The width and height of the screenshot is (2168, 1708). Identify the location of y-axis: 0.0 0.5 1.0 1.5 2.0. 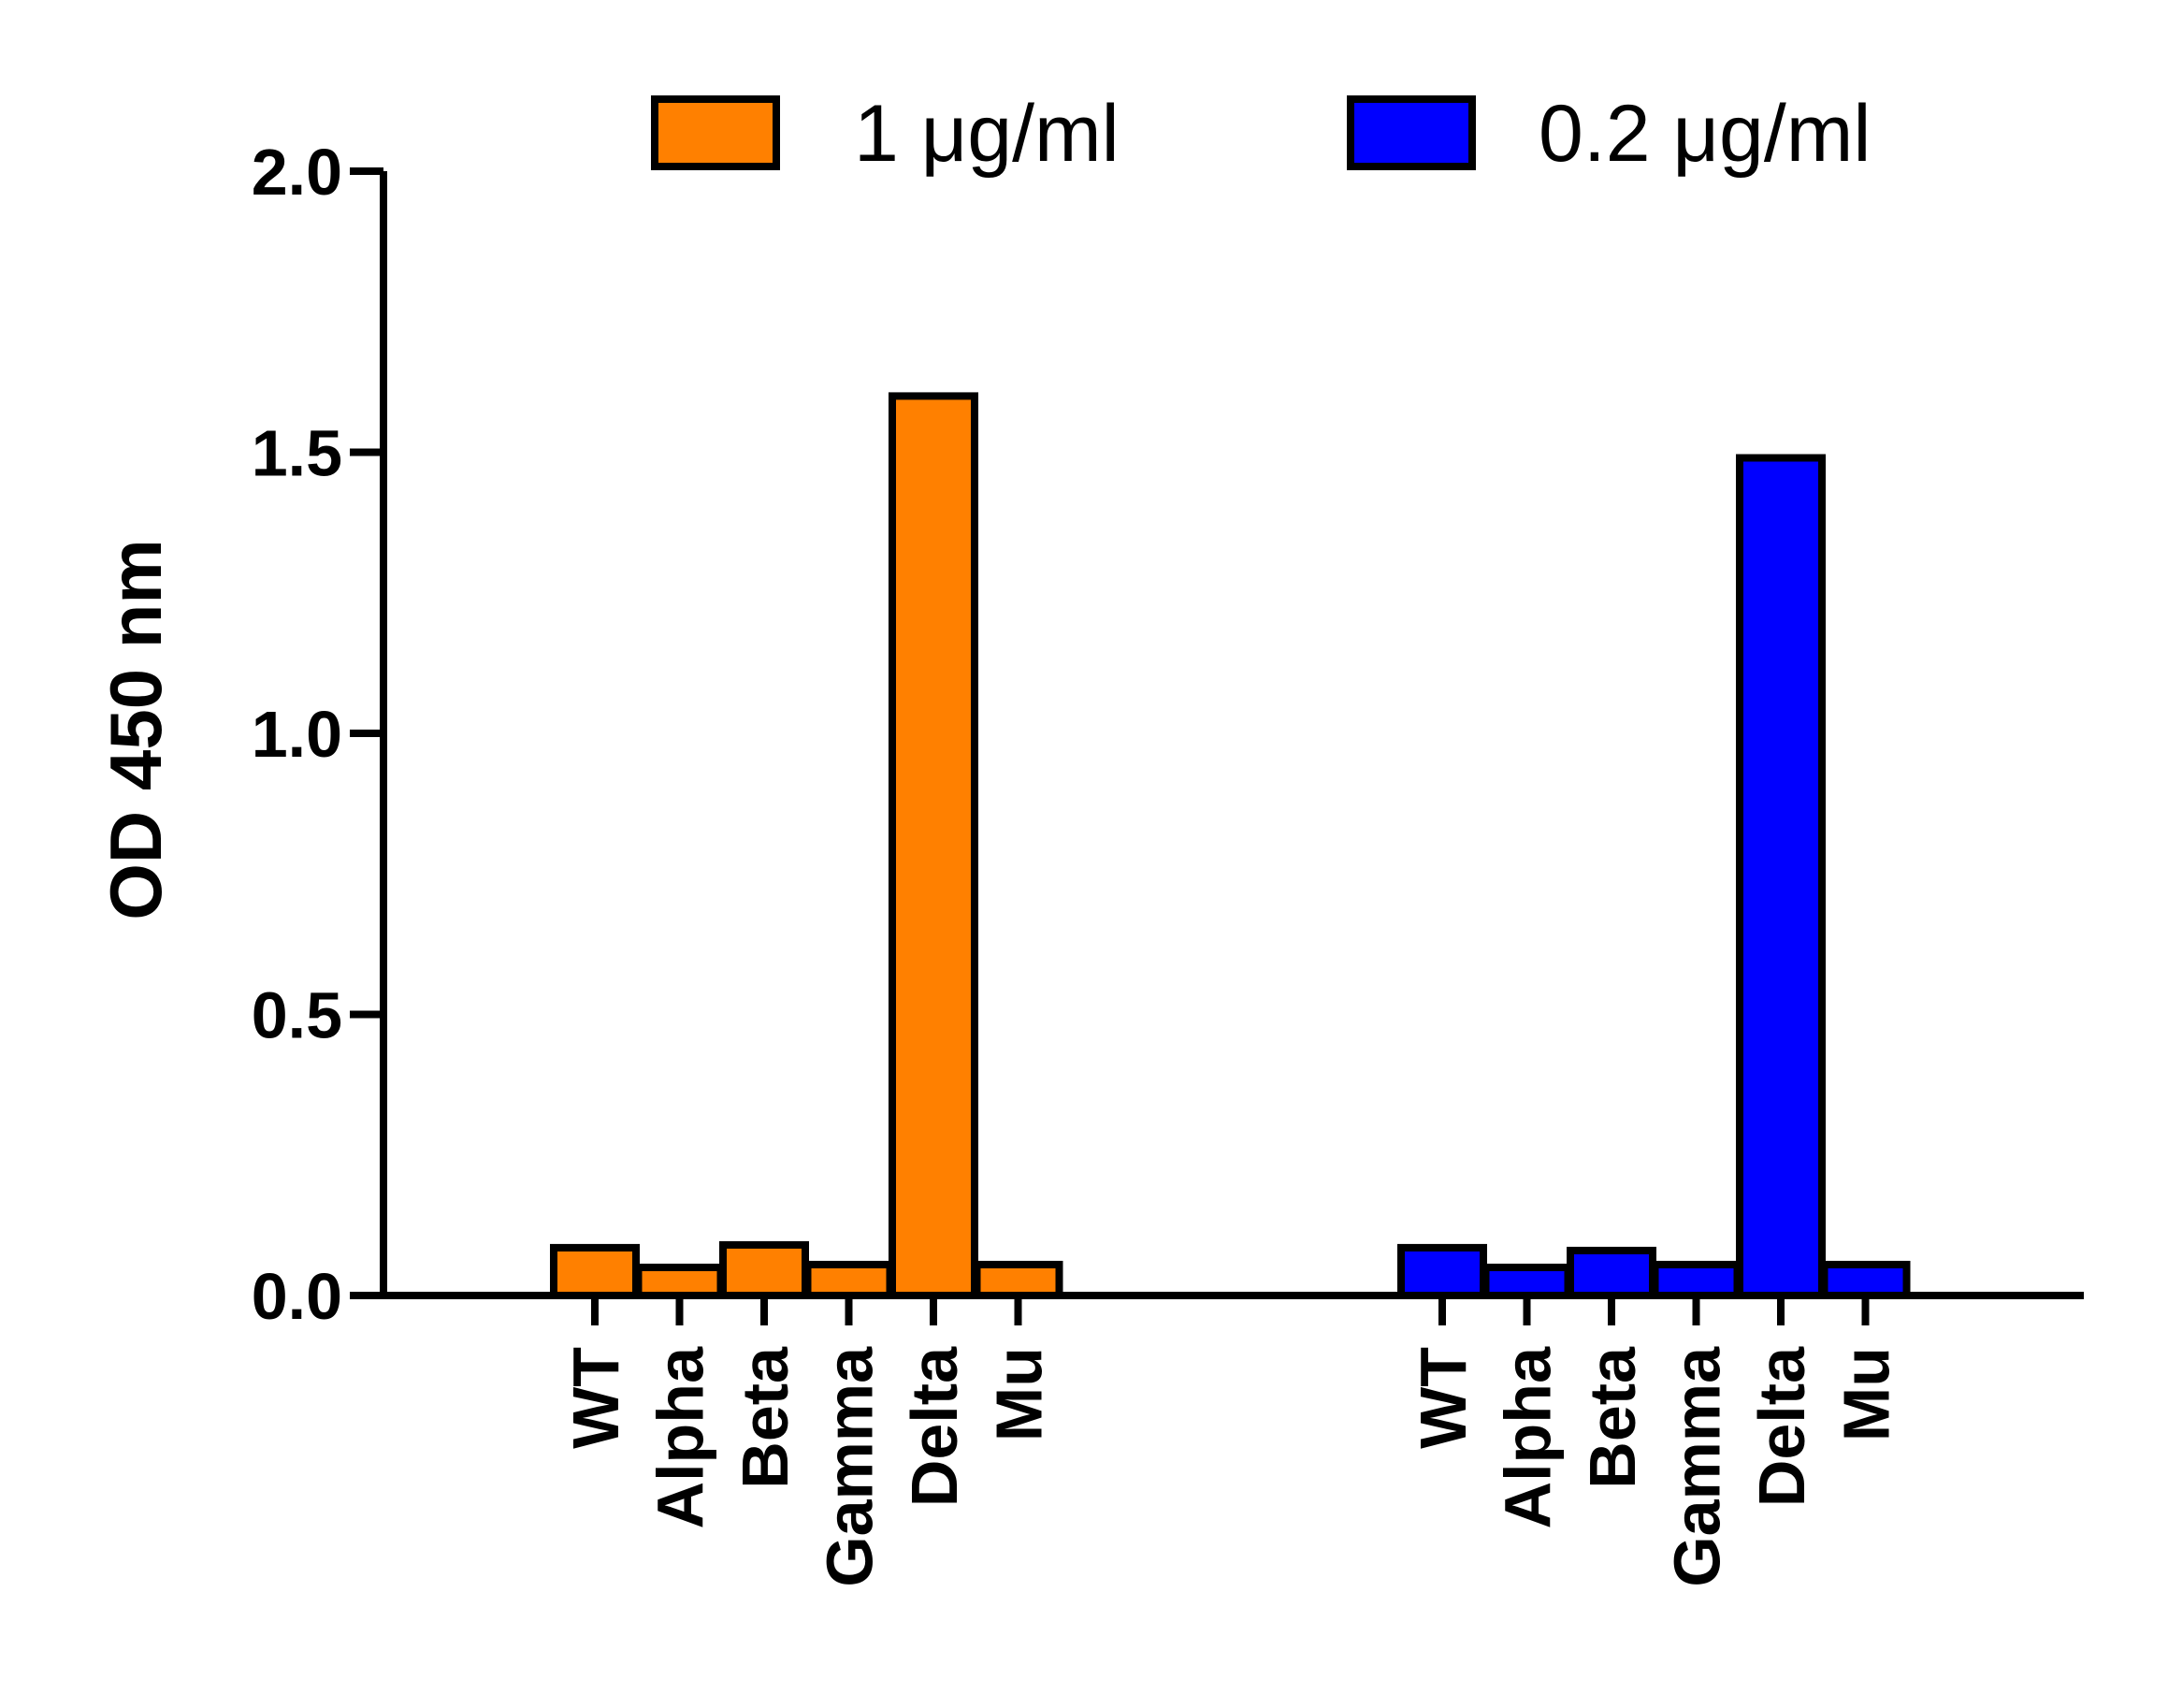
(319, 734).